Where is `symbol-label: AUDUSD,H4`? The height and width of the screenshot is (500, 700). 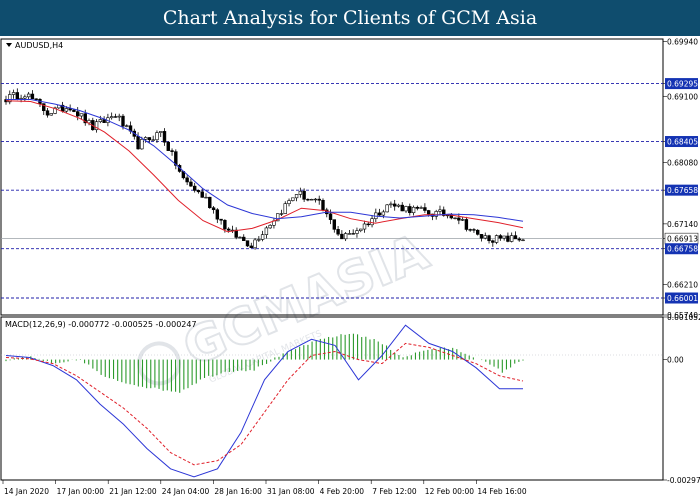 symbol-label: AUDUSD,H4 is located at coordinates (39, 45).